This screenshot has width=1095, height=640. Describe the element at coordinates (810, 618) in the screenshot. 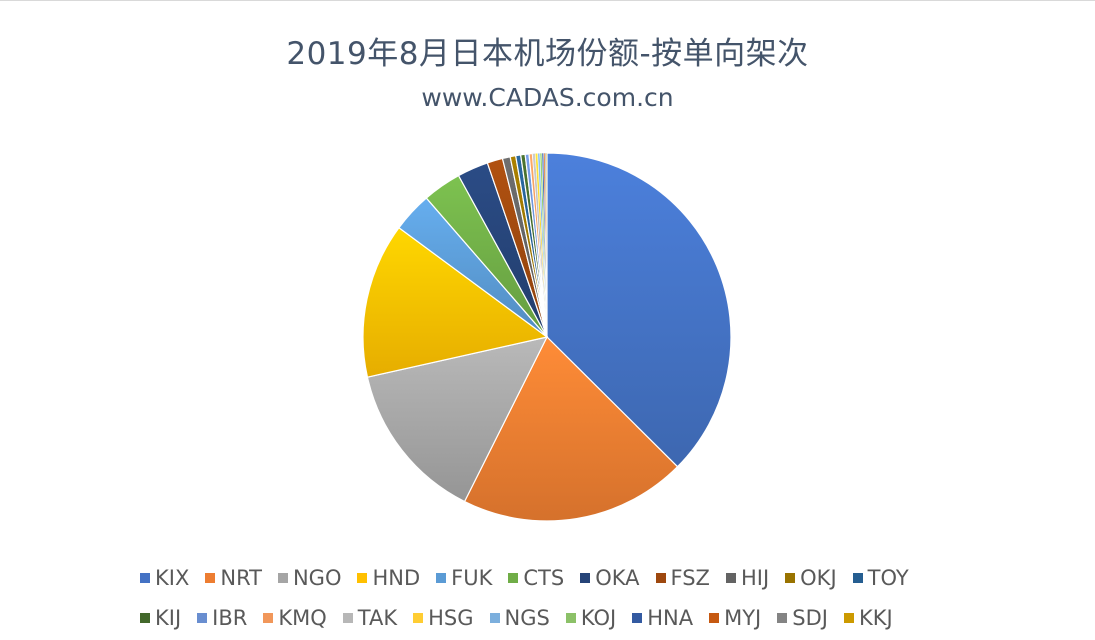

I see `legend-label: SDJ` at that location.